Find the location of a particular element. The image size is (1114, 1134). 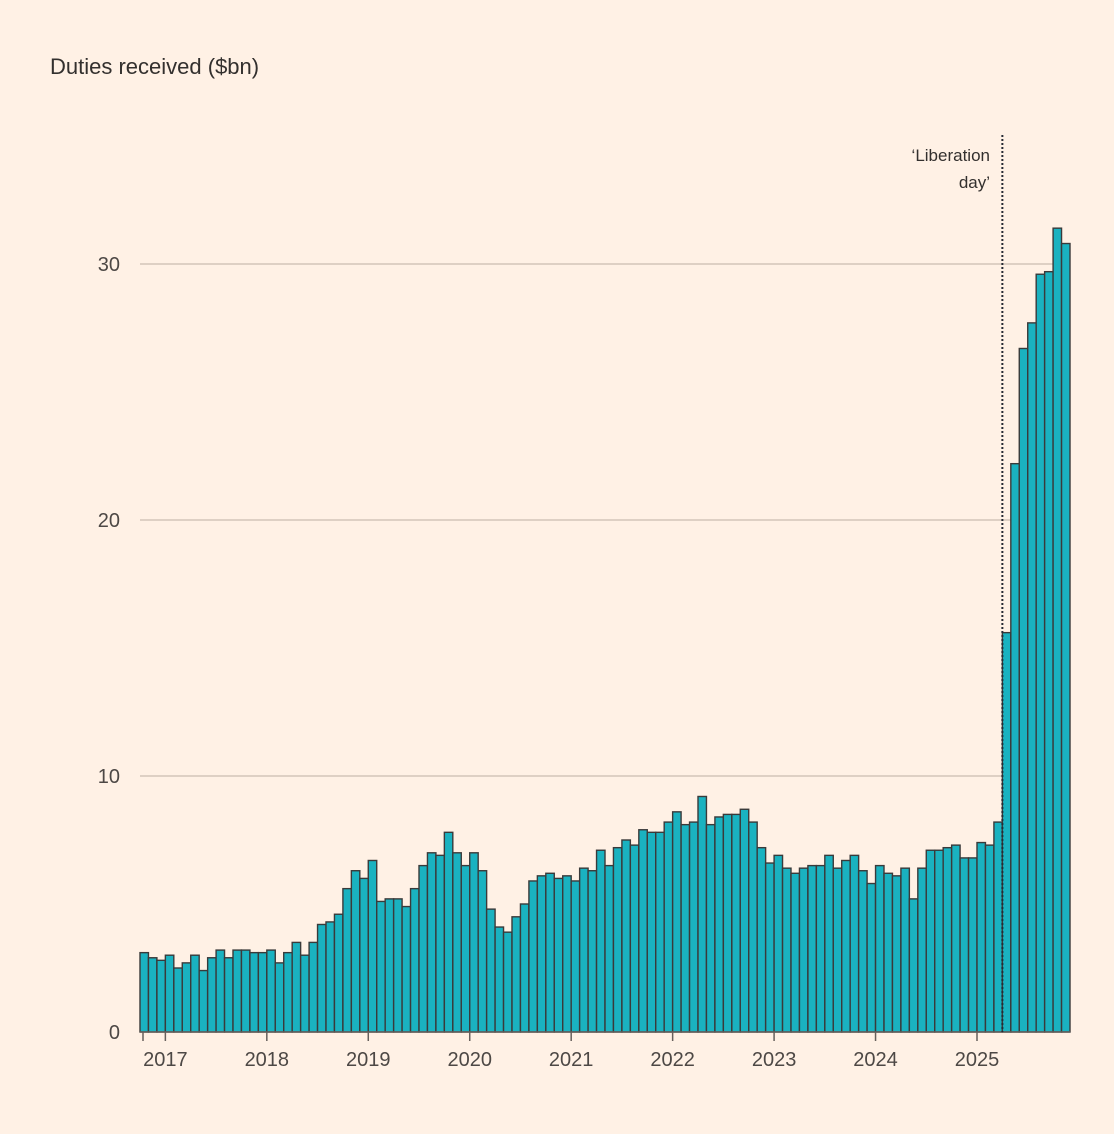

y-axis-ticks: 0 10 20 30 is located at coordinates (109, 649).